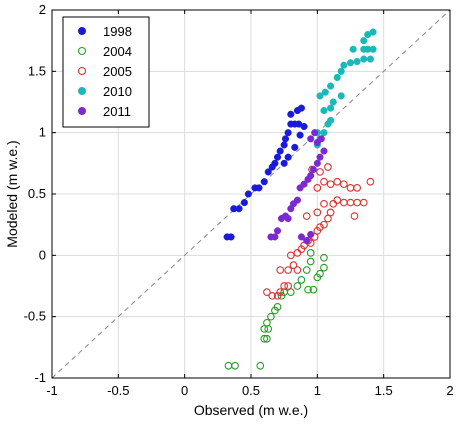 The width and height of the screenshot is (459, 425). I want to click on y-tick-label: -0.5, so click(35, 316).